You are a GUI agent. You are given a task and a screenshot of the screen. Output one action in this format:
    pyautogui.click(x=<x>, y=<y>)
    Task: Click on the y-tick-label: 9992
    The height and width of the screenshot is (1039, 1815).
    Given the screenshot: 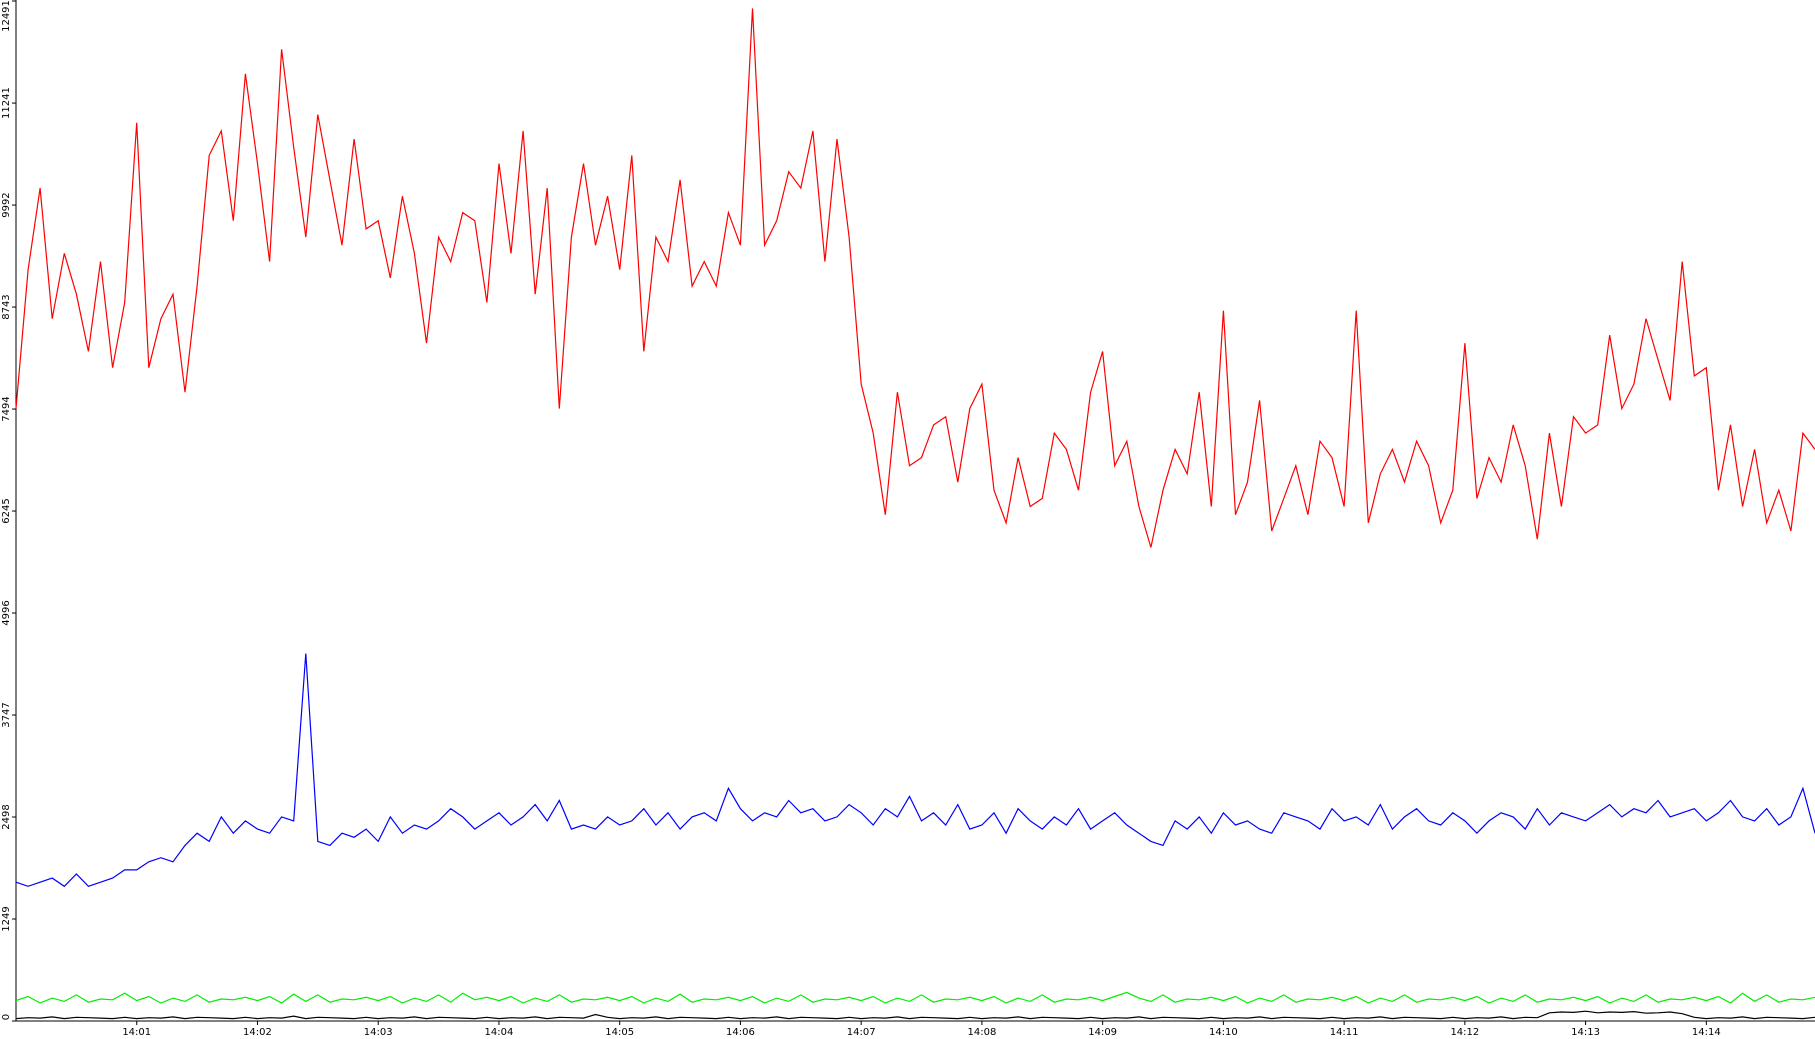 What is the action you would take?
    pyautogui.click(x=6, y=204)
    